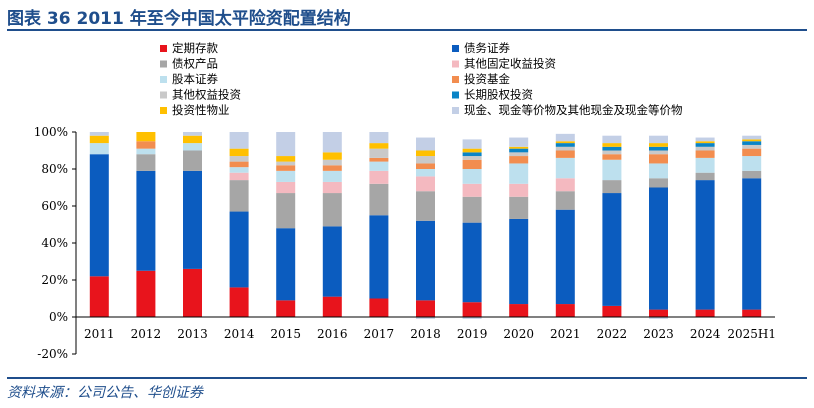 This screenshot has height=408, width=814. What do you see at coordinates (518, 334) in the screenshot?
I see `x-tick-label-9: 2020` at bounding box center [518, 334].